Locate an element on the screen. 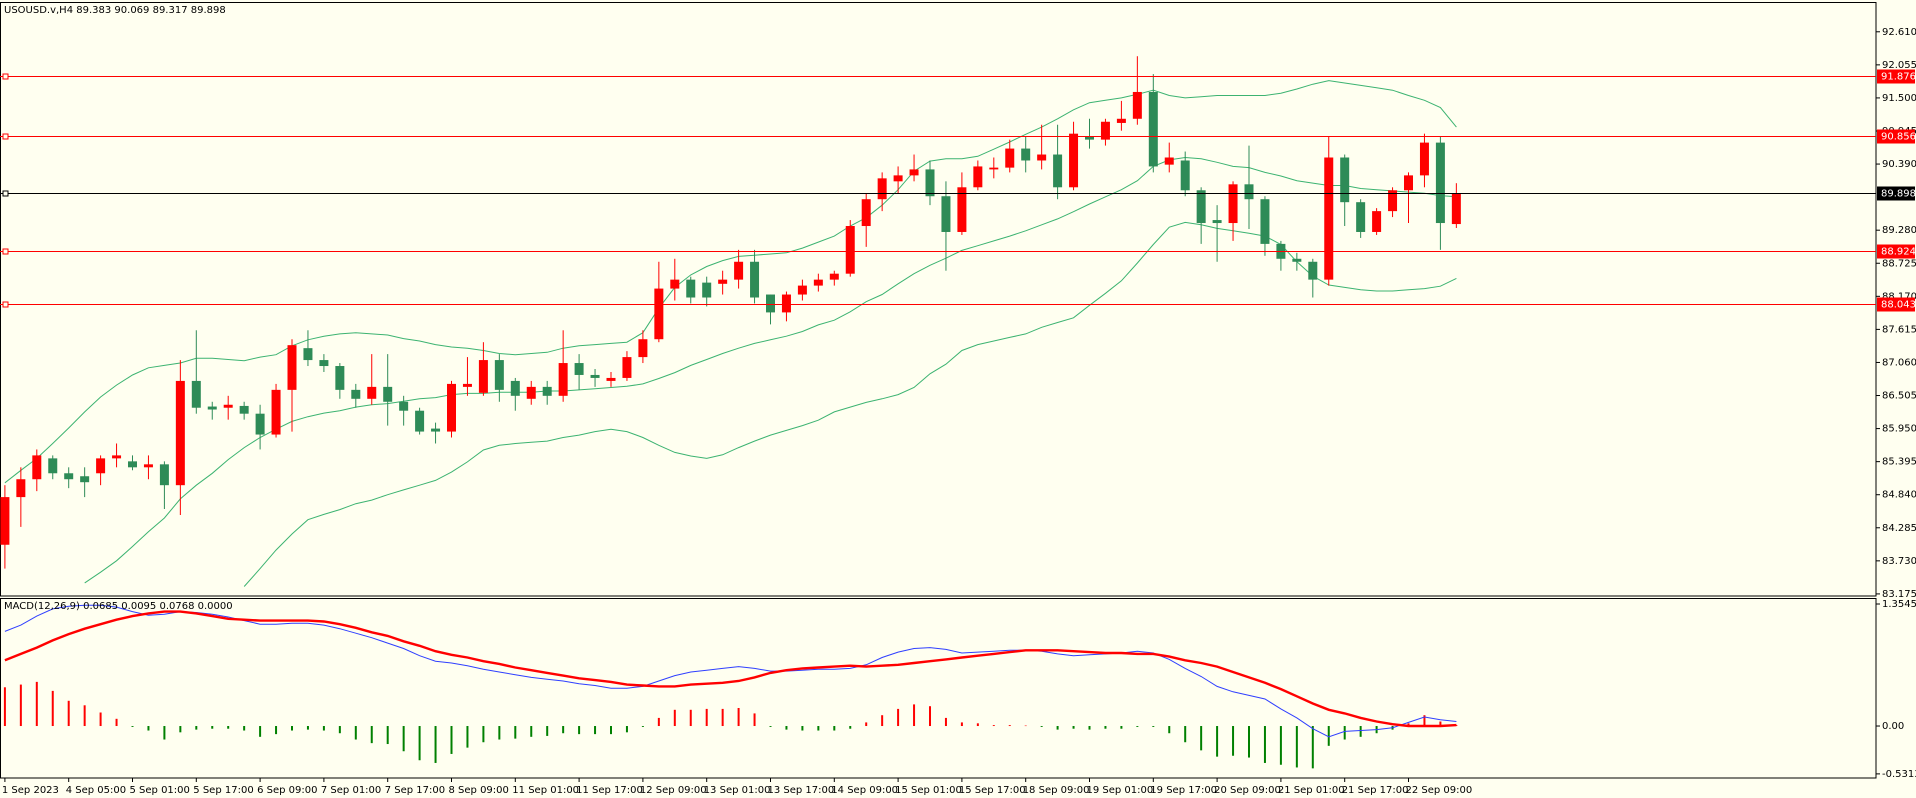 The height and width of the screenshot is (798, 1916). x-tick-label: 5 Sep 17:00 is located at coordinates (223, 790).